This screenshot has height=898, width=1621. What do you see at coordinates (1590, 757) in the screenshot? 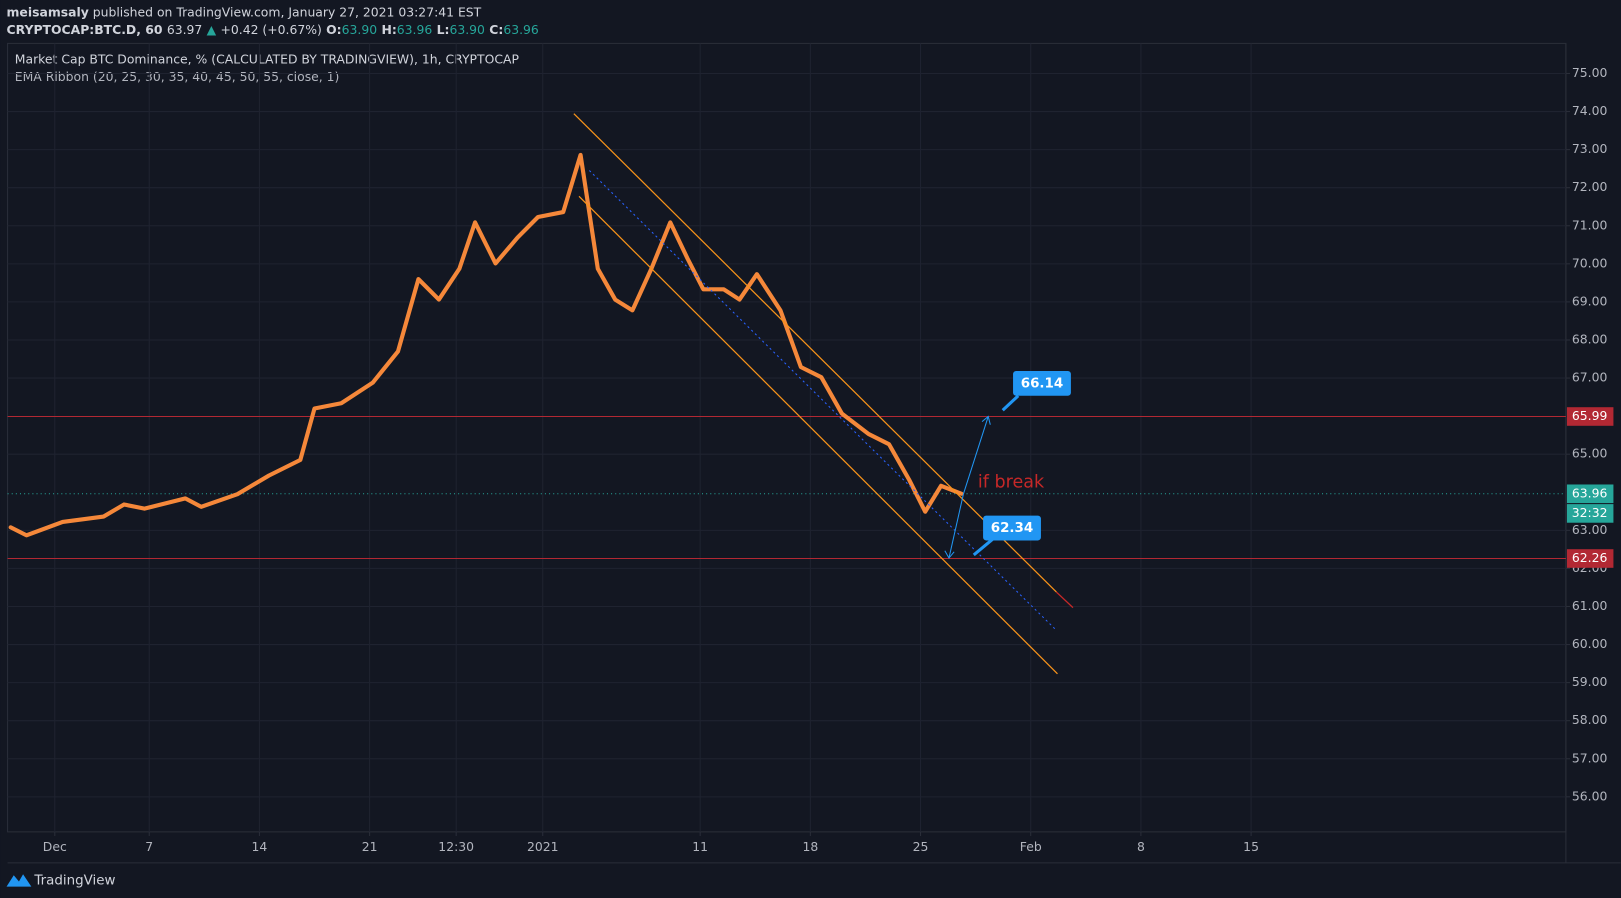
I see `y-tick-label: 57.00` at bounding box center [1590, 757].